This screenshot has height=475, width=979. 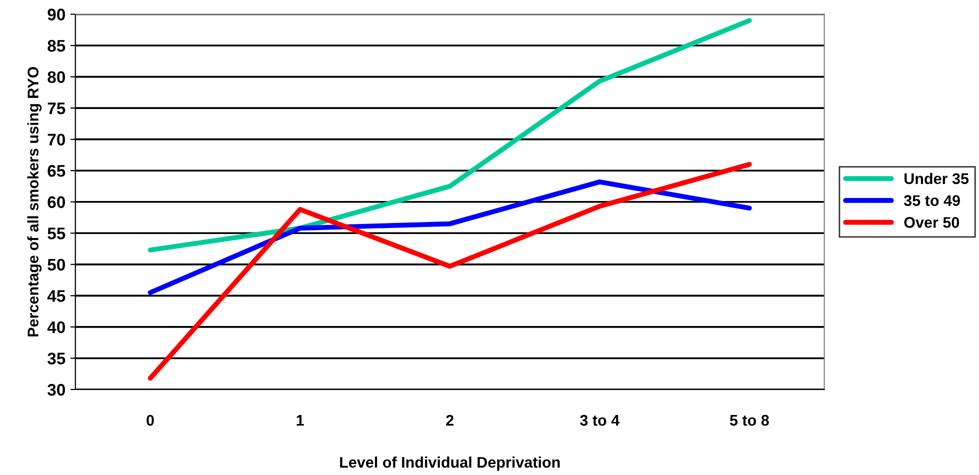 What do you see at coordinates (56, 327) in the screenshot?
I see `y-tick-label: 40` at bounding box center [56, 327].